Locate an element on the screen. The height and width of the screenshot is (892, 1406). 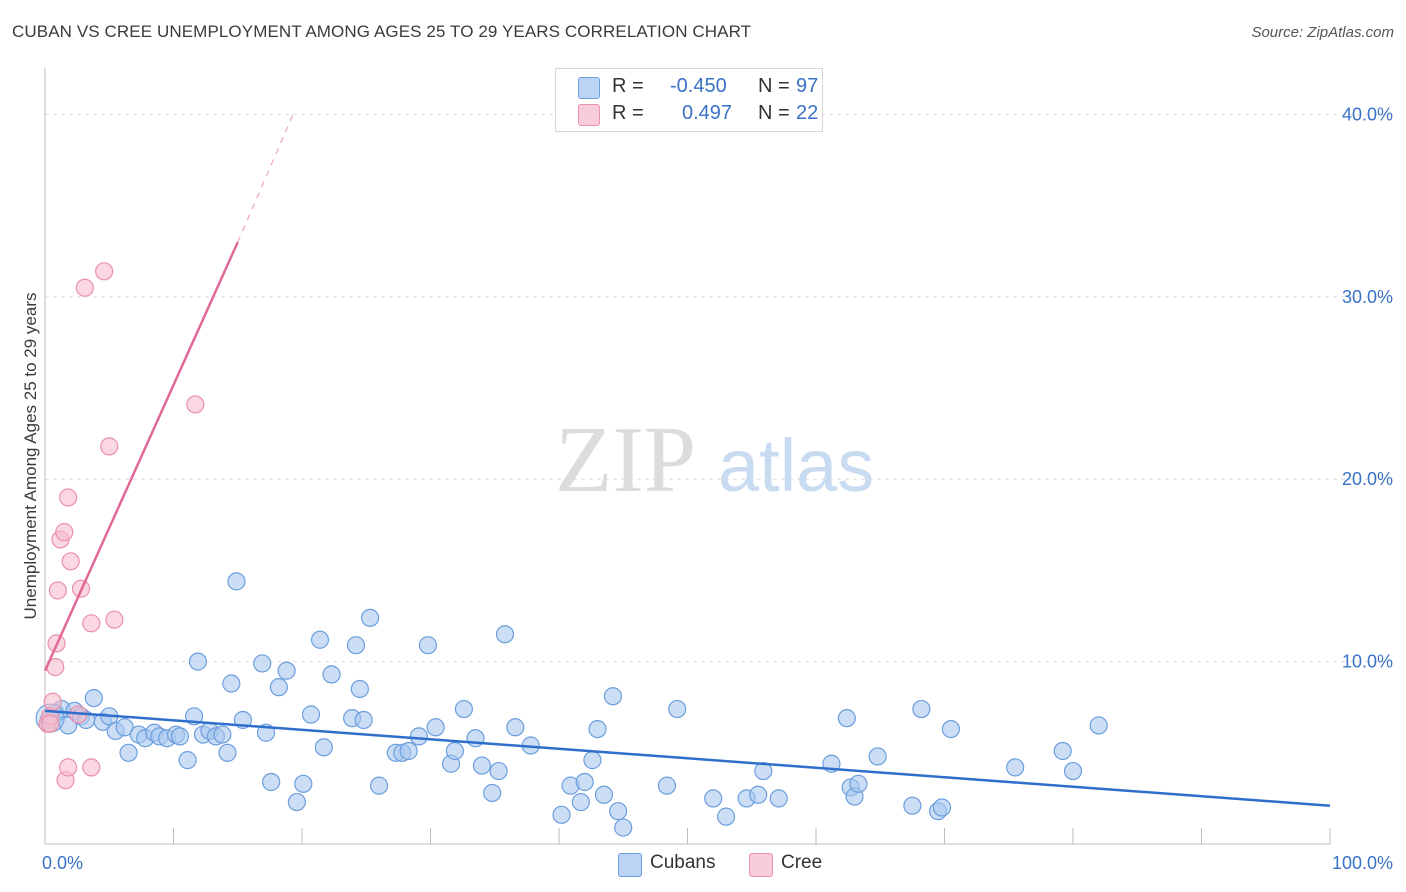
cree-swatch is located at coordinates (589, 115).